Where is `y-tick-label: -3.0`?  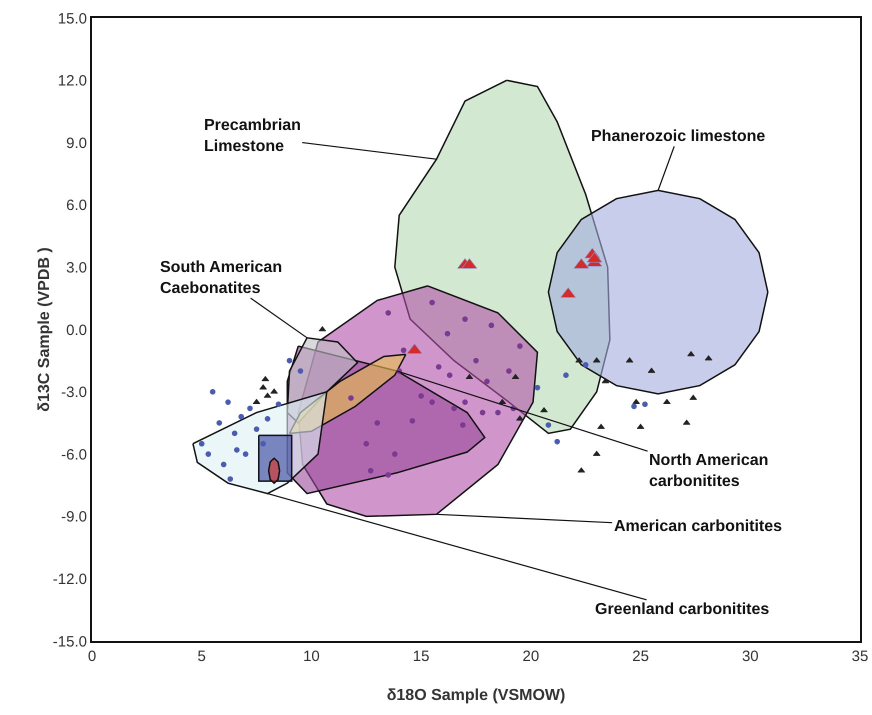 y-tick-label: -3.0 is located at coordinates (74, 393).